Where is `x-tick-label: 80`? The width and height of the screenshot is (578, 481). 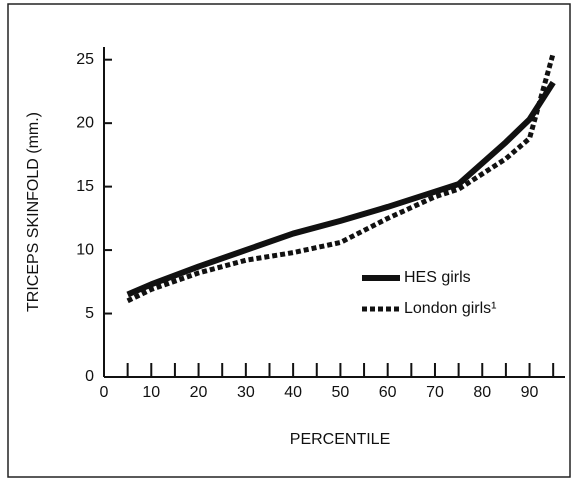 x-tick-label: 80 is located at coordinates (482, 392).